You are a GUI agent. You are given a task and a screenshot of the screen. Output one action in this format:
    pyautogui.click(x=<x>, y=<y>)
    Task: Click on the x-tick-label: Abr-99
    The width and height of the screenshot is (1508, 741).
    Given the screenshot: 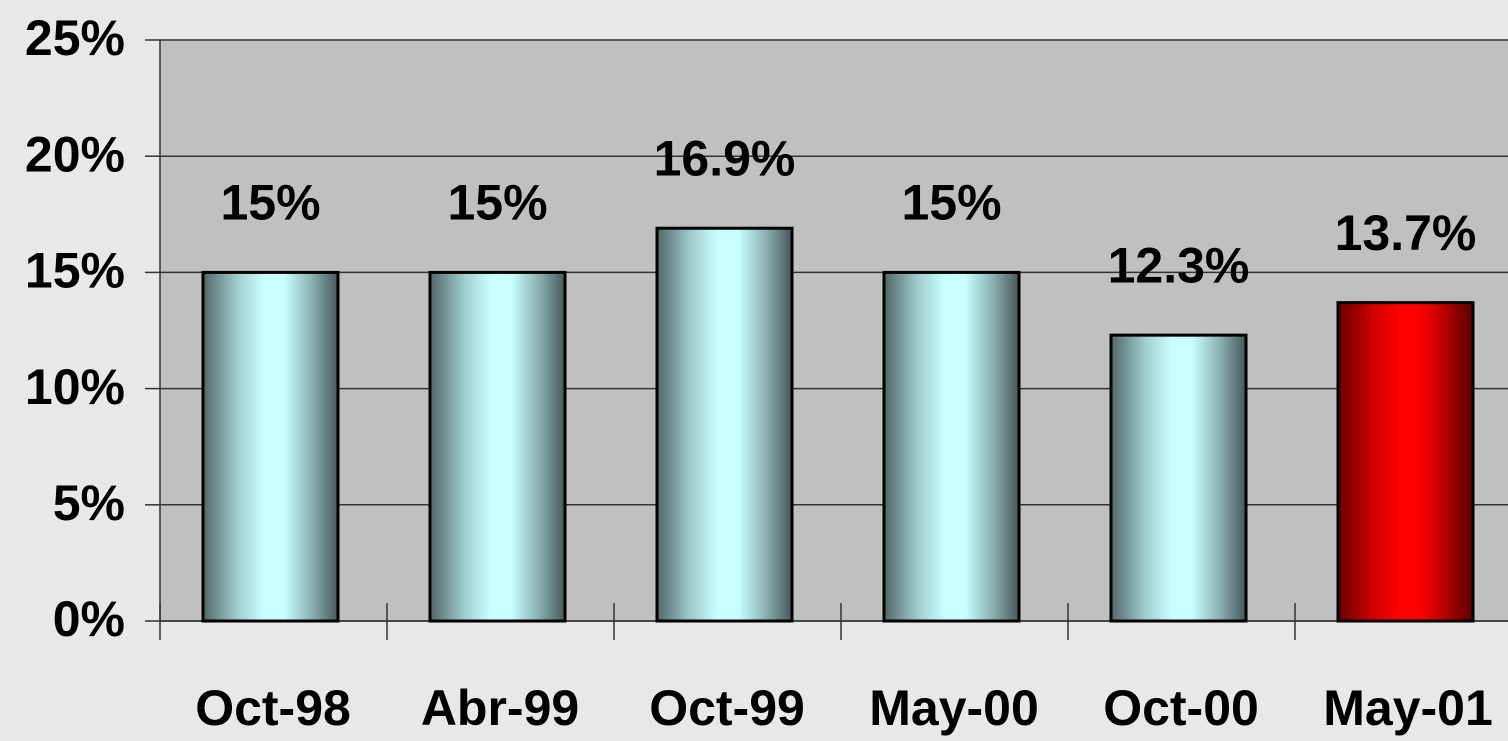 What is the action you would take?
    pyautogui.click(x=500, y=708)
    